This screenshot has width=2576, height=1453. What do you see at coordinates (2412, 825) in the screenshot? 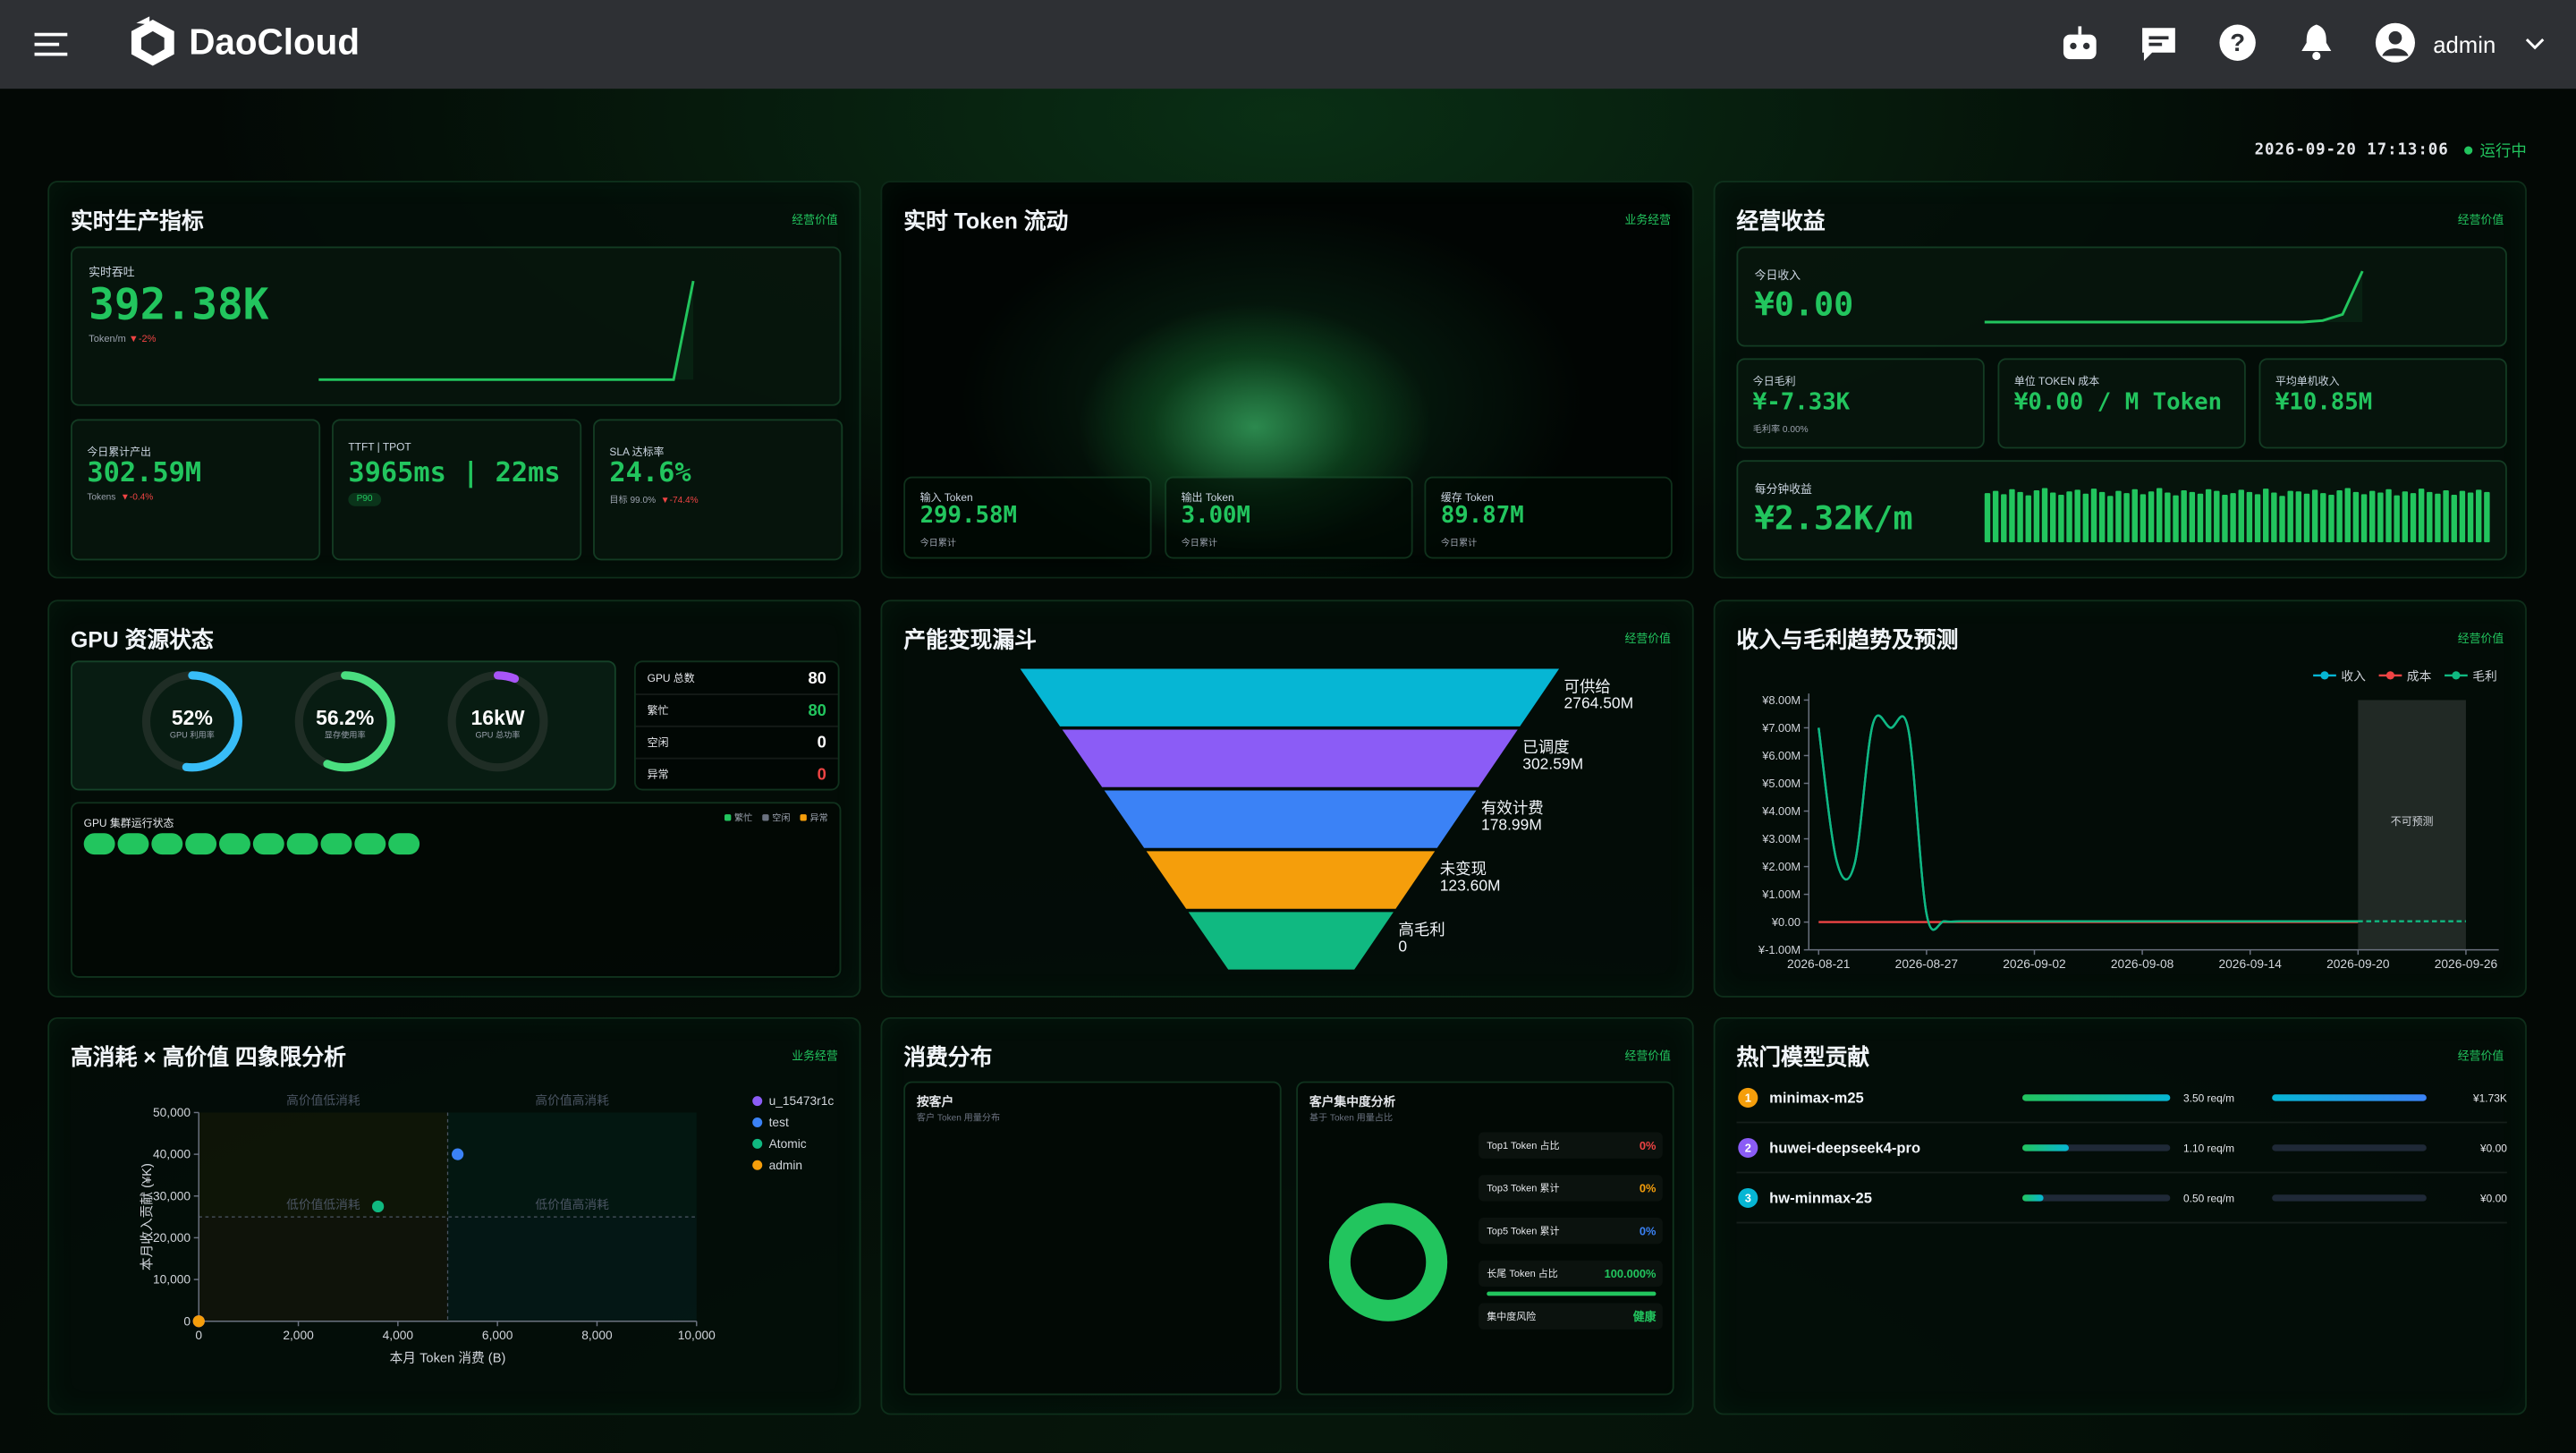
I see `forecast-band` at bounding box center [2412, 825].